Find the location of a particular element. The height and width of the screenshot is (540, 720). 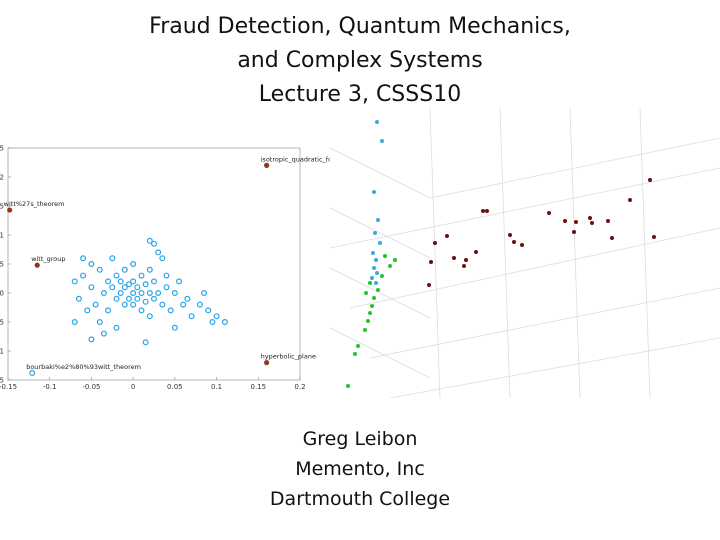

x-tick-label: 0.15 is located at coordinates (258, 387).